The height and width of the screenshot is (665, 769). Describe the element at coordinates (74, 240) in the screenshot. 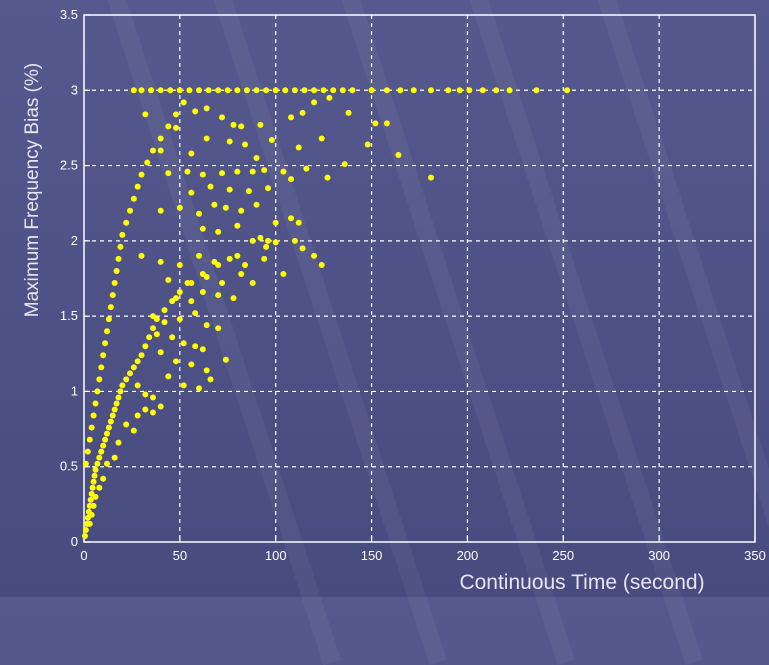

I see `y-tick-label: 2` at that location.